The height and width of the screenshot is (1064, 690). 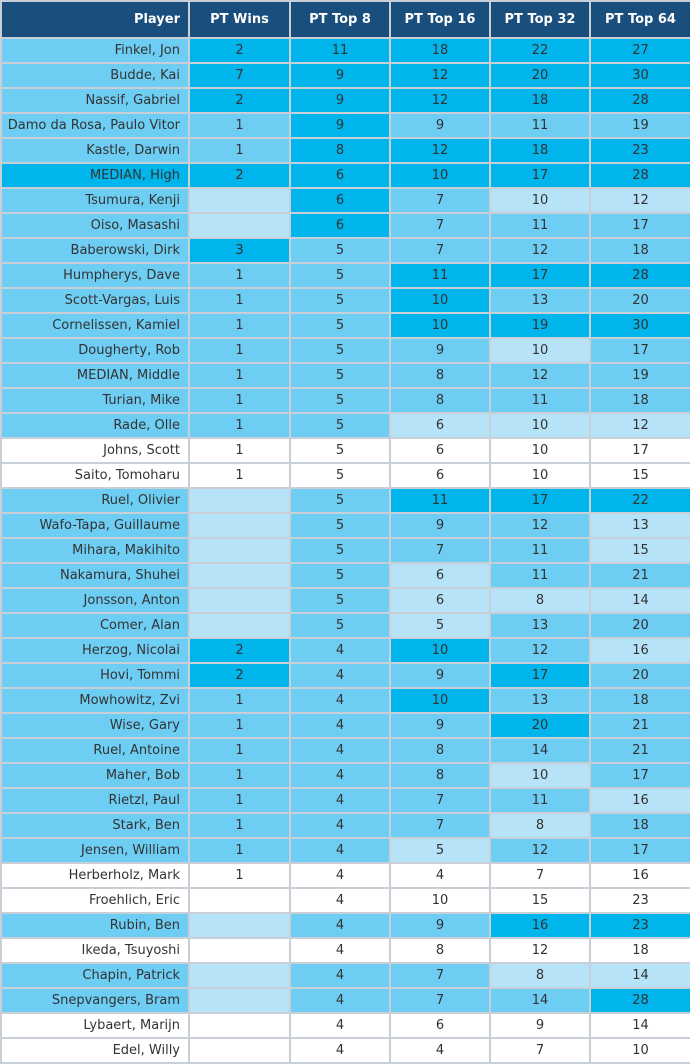 I want to click on player-name-cell: Nassif, Gabriel, so click(x=95, y=100).